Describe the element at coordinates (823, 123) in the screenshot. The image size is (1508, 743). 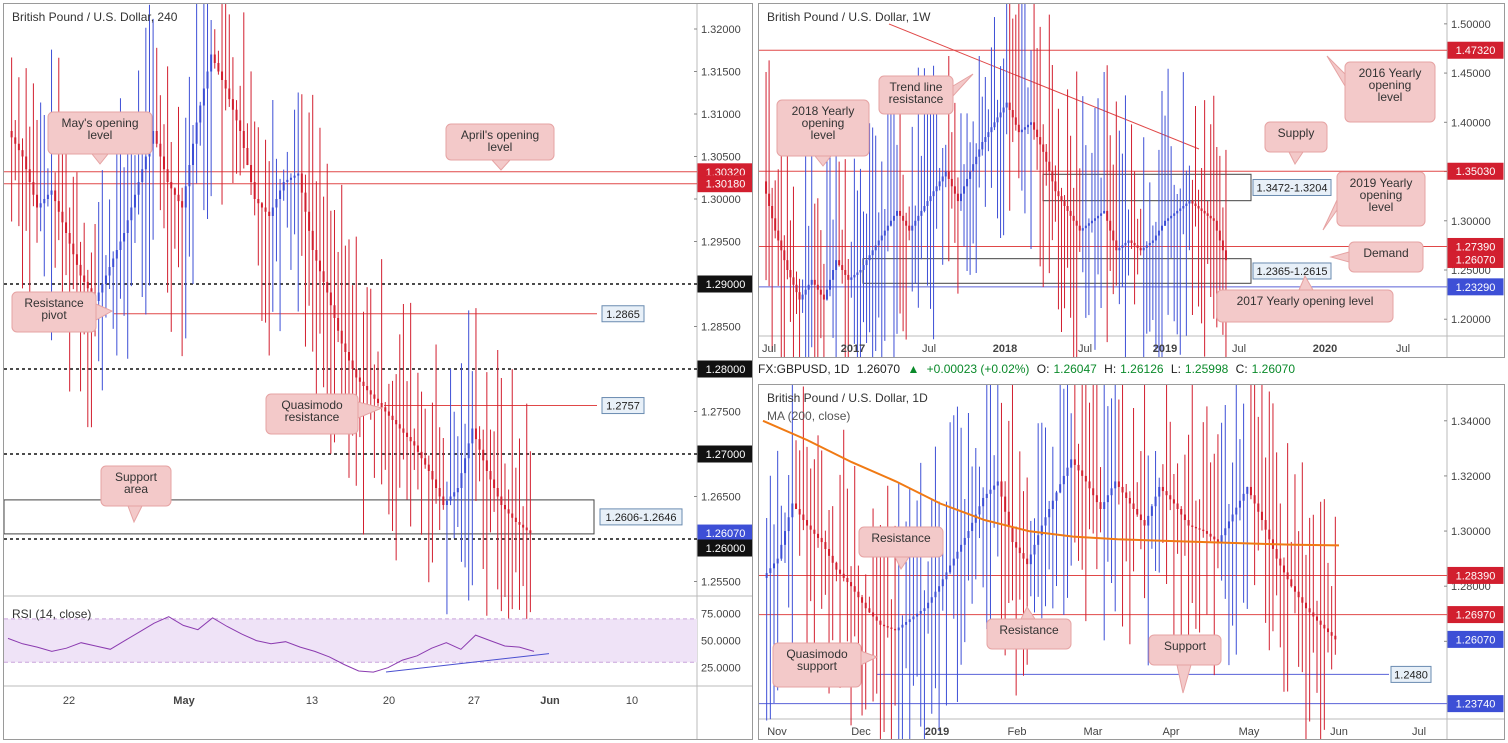
I see `annotation-label: opening` at that location.